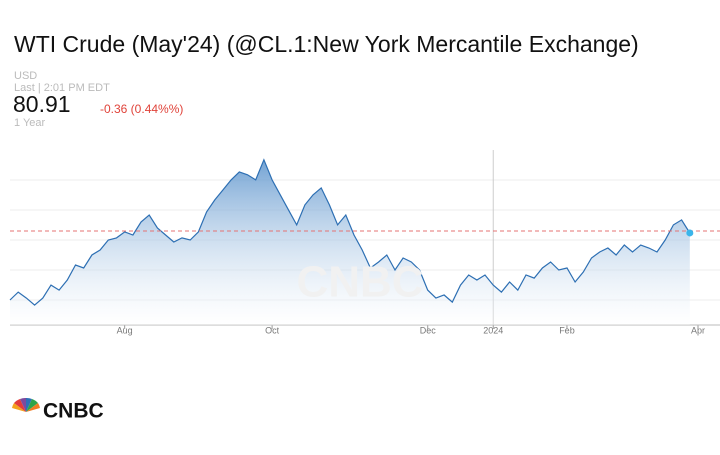 Image resolution: width=720 pixels, height=455 pixels. Describe the element at coordinates (690, 233) in the screenshot. I see `last-point` at that location.